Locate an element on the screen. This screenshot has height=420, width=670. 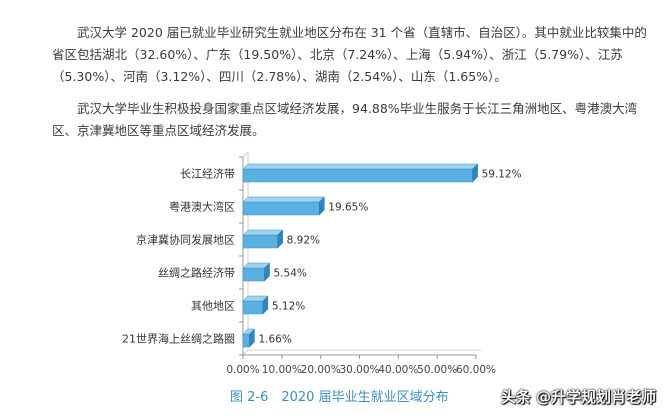
x-tick-label: 40.00% is located at coordinates (398, 370).